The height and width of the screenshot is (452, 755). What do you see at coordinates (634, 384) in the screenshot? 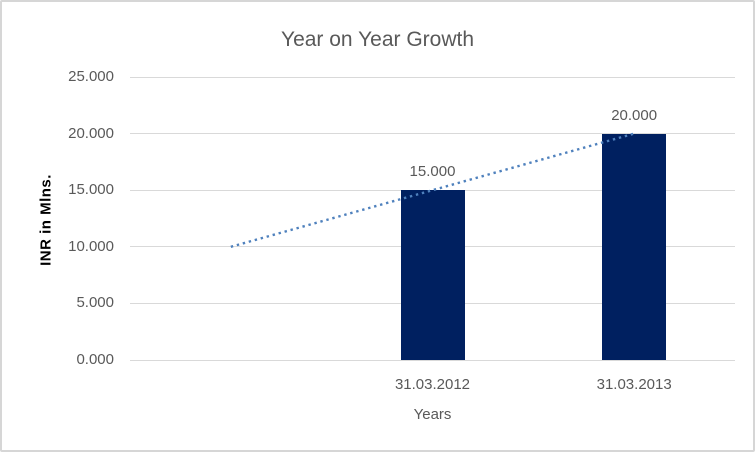
I see `x-tick-label: 31.03.2013` at bounding box center [634, 384].